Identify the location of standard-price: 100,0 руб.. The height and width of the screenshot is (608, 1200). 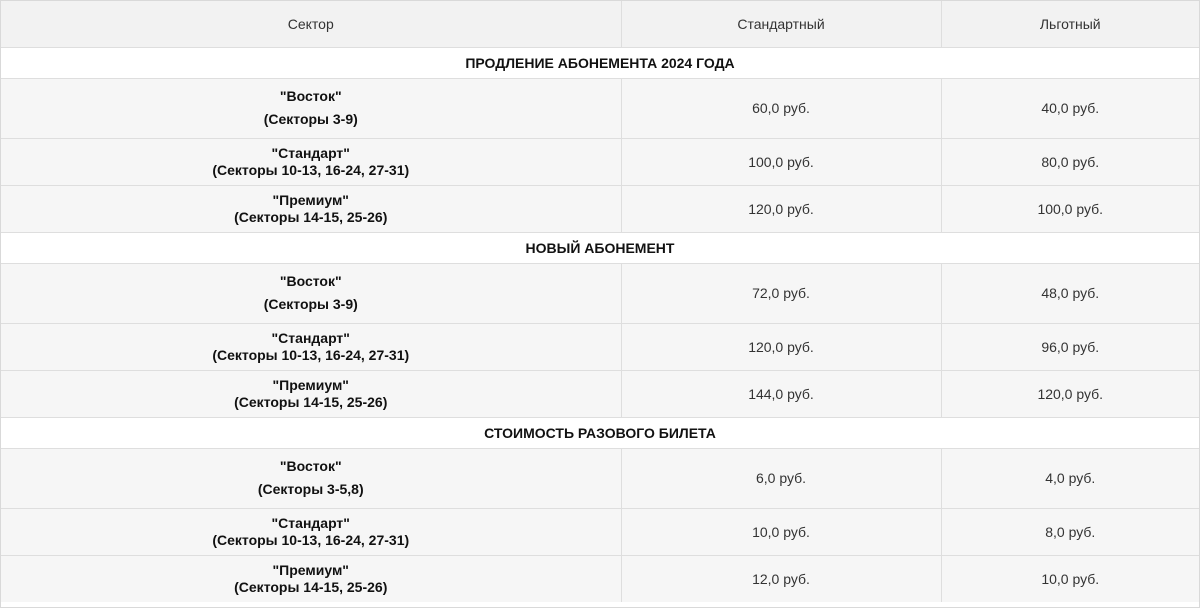
(781, 161).